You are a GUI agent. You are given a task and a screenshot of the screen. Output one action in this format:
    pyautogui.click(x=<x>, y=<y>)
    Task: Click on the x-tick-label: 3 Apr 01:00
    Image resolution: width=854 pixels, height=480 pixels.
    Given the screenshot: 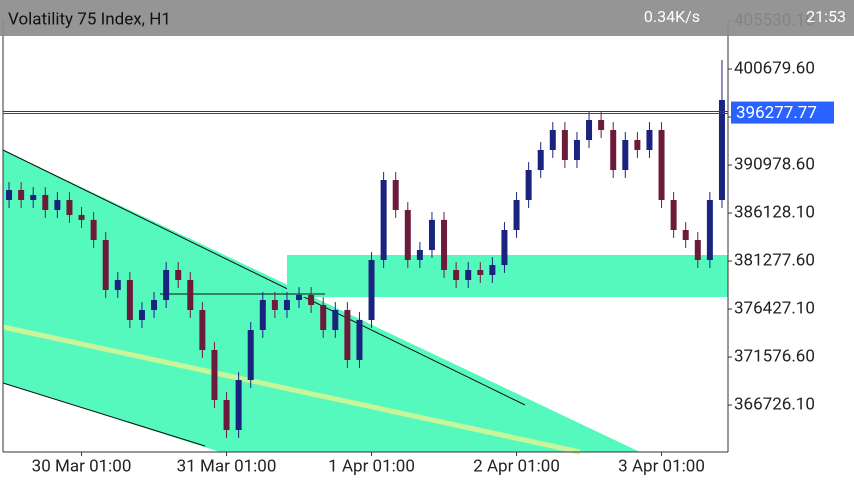 What is the action you would take?
    pyautogui.click(x=661, y=466)
    